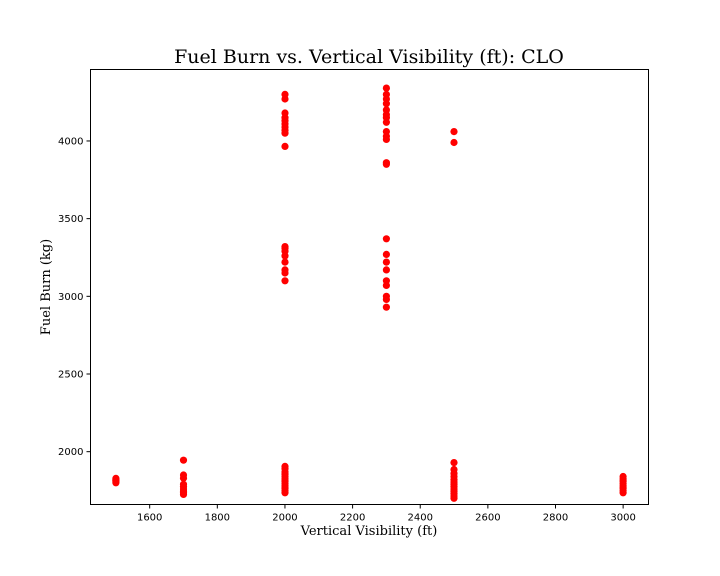 This screenshot has width=720, height=576. Describe the element at coordinates (487, 518) in the screenshot. I see `x-tick-label: 2600` at that location.